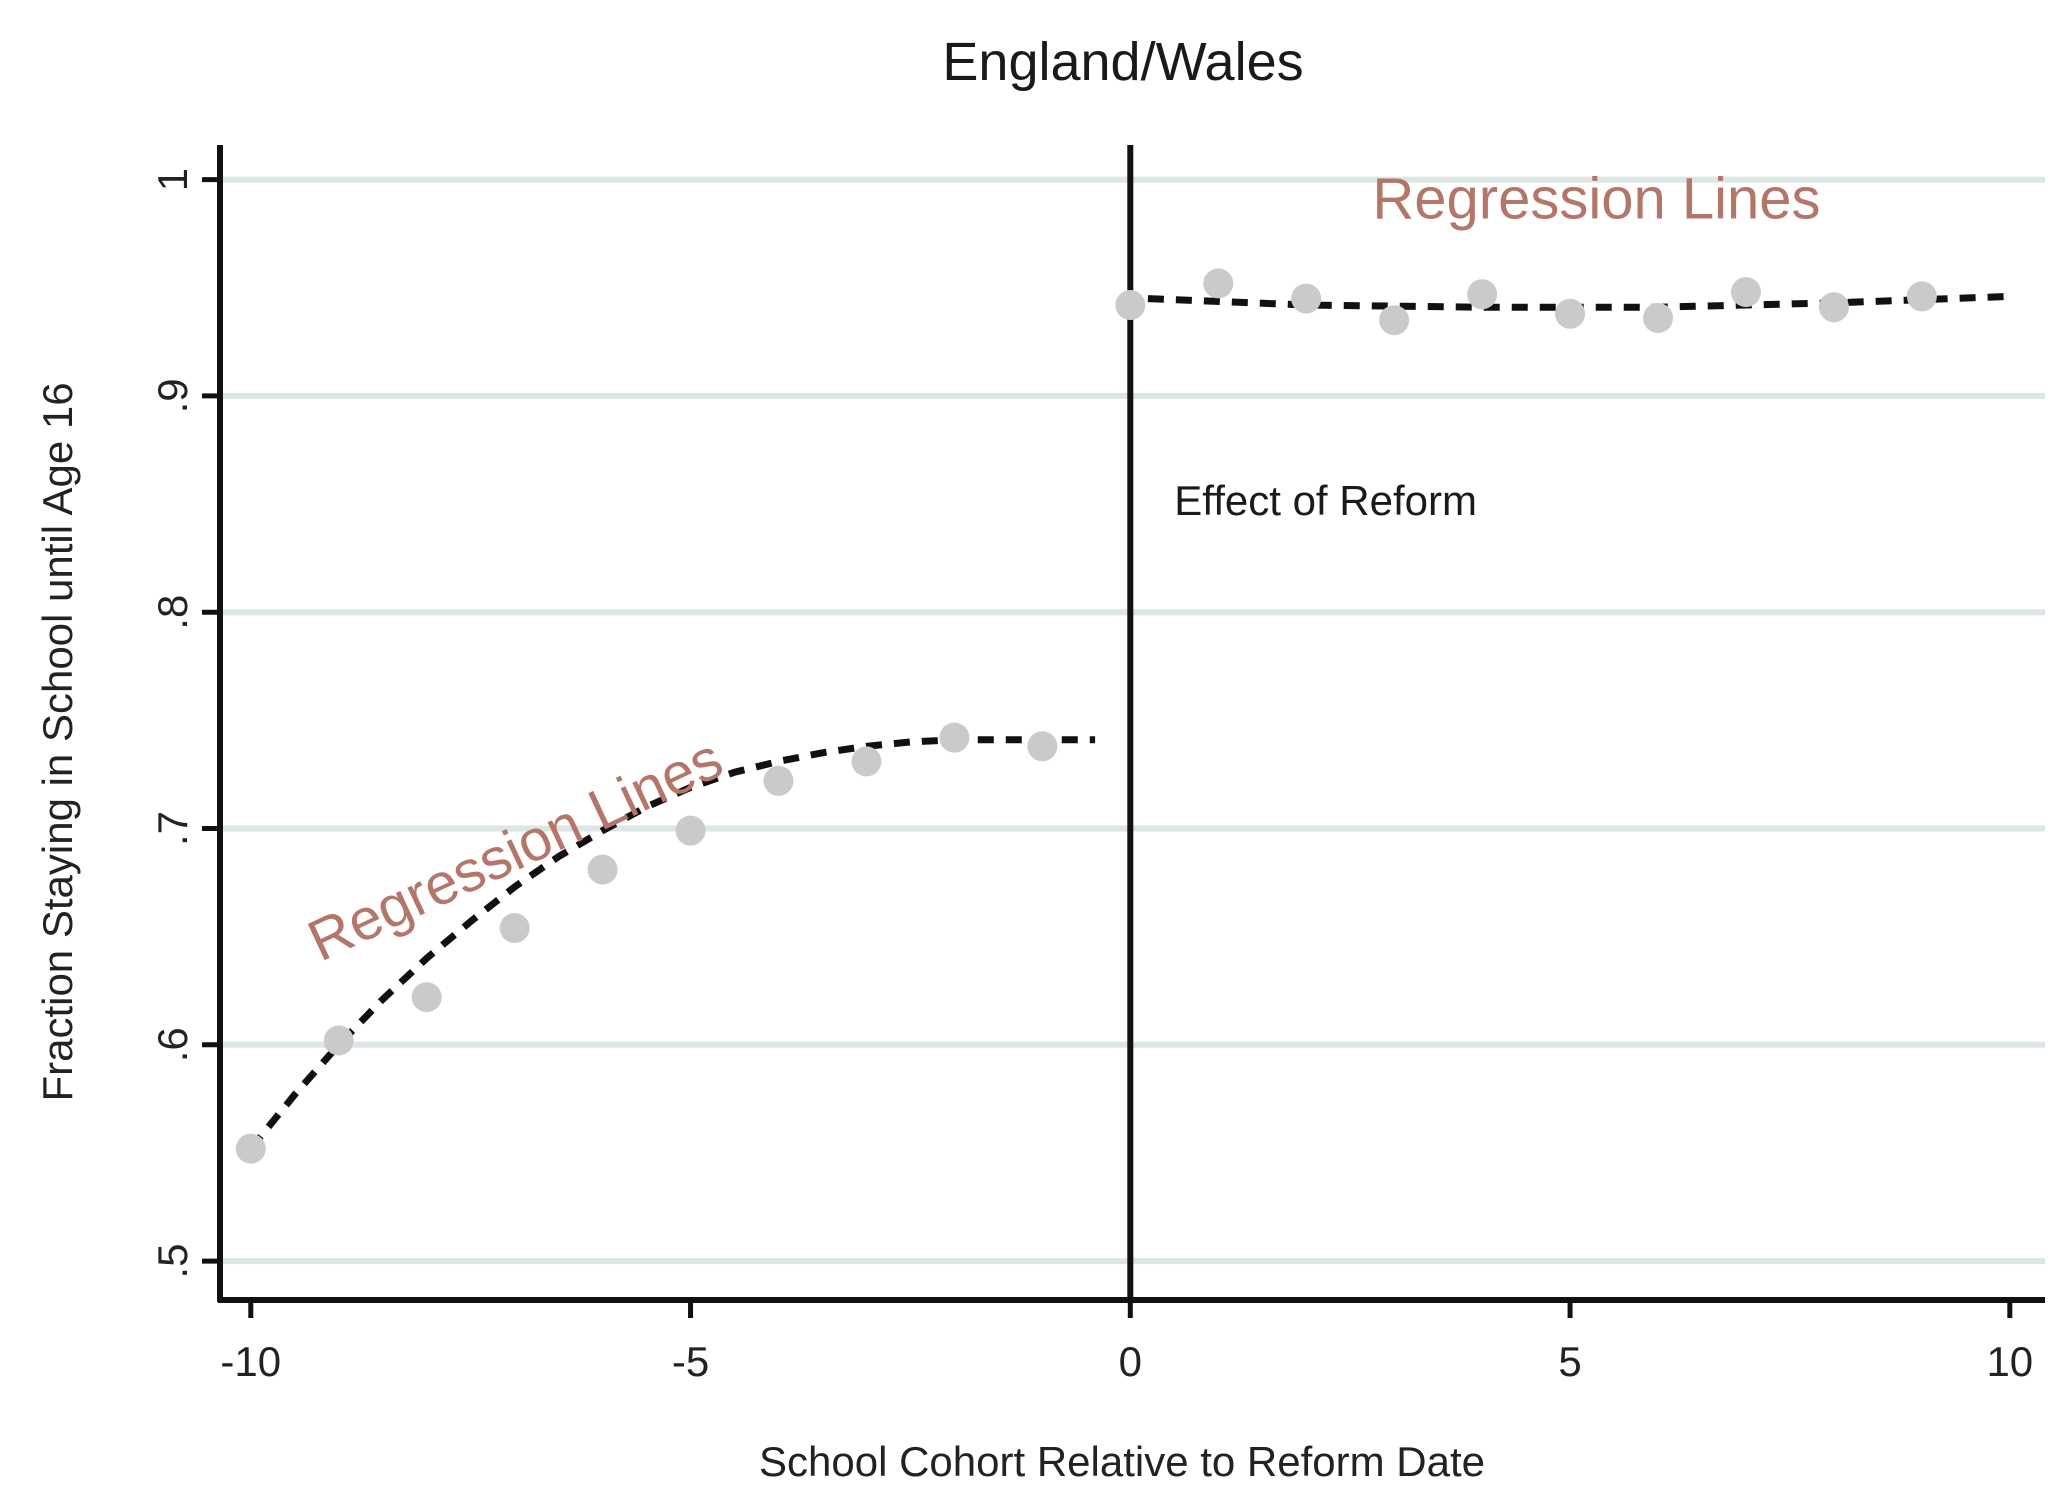 The width and height of the screenshot is (2072, 1492). Describe the element at coordinates (1122, 1461) in the screenshot. I see `x-axis-label: School Cohort Relative to Reform Date` at that location.